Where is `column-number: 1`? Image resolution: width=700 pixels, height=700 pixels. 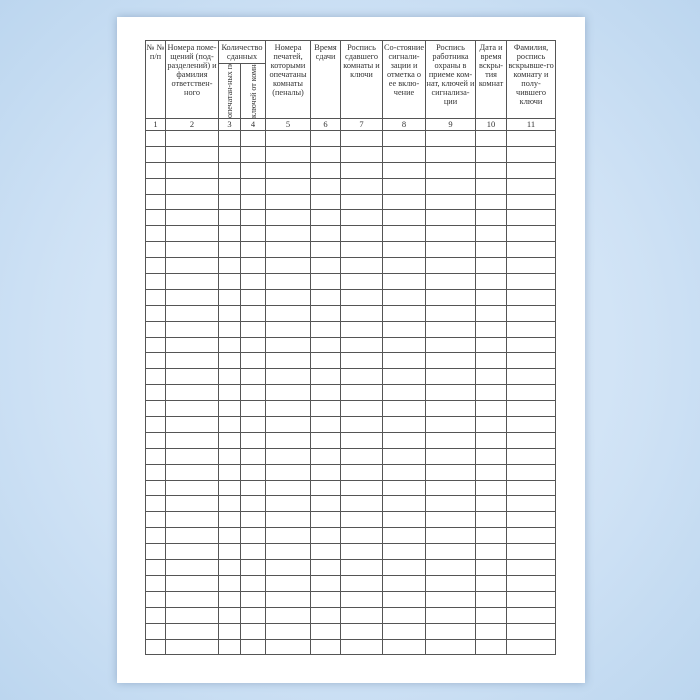
column-number: 1 is located at coordinates (155, 124).